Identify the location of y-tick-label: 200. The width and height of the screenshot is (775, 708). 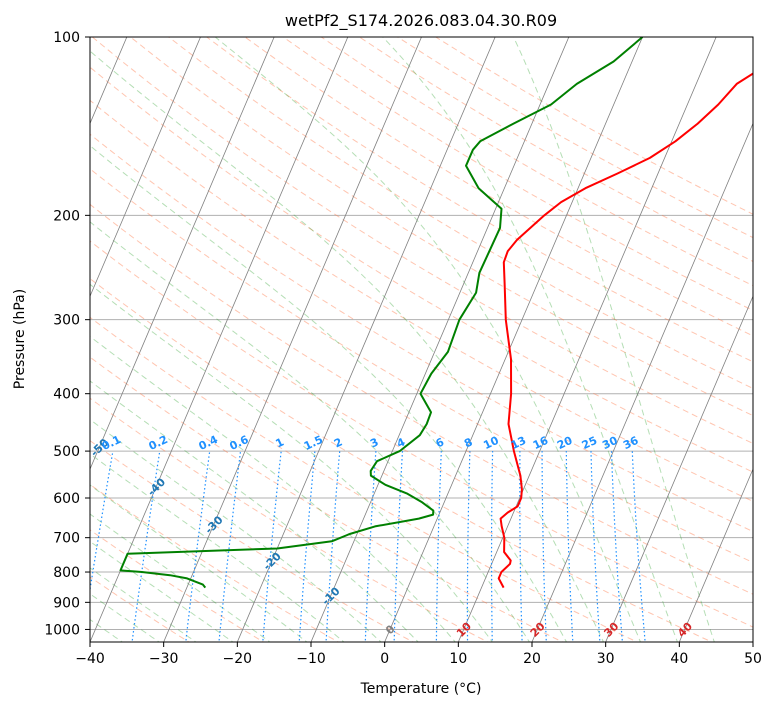
(66, 216).